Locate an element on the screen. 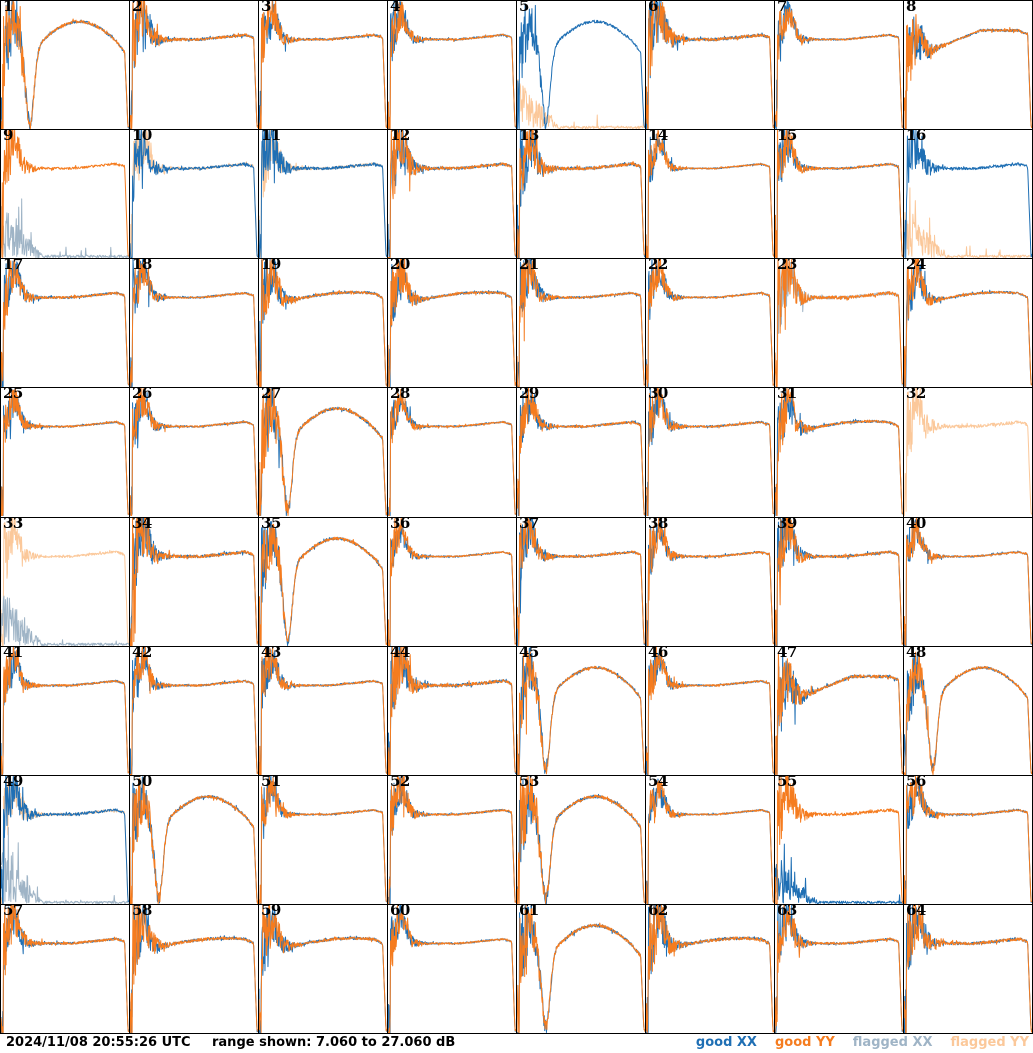 The width and height of the screenshot is (1033, 1053). spectrum-panel-28: 28 is located at coordinates (452, 452).